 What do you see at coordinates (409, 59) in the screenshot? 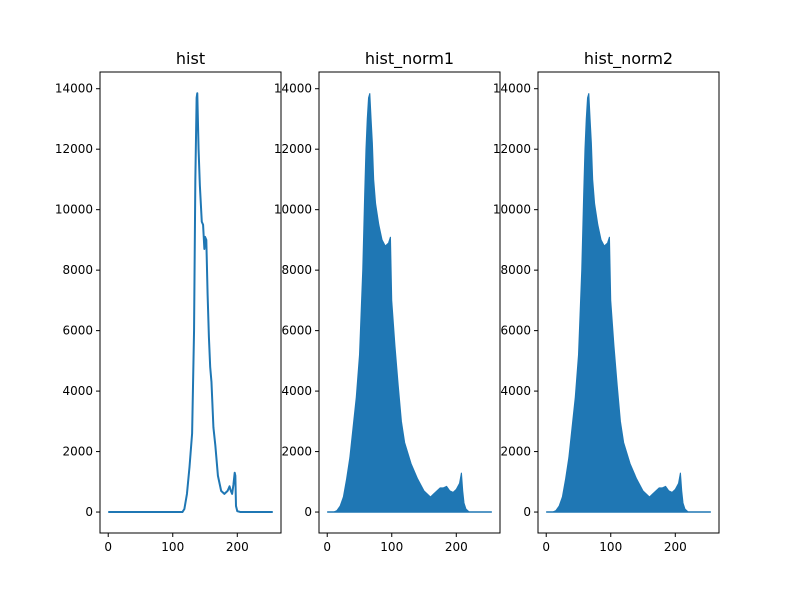
I see `panel-title: hist_norm1` at bounding box center [409, 59].